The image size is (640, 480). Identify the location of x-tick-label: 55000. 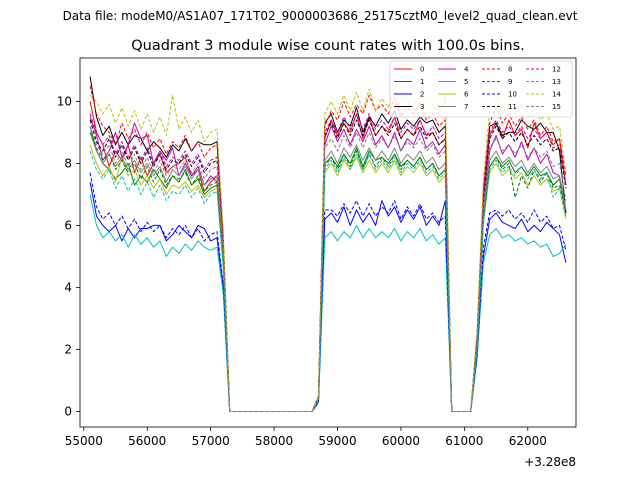
(84, 441).